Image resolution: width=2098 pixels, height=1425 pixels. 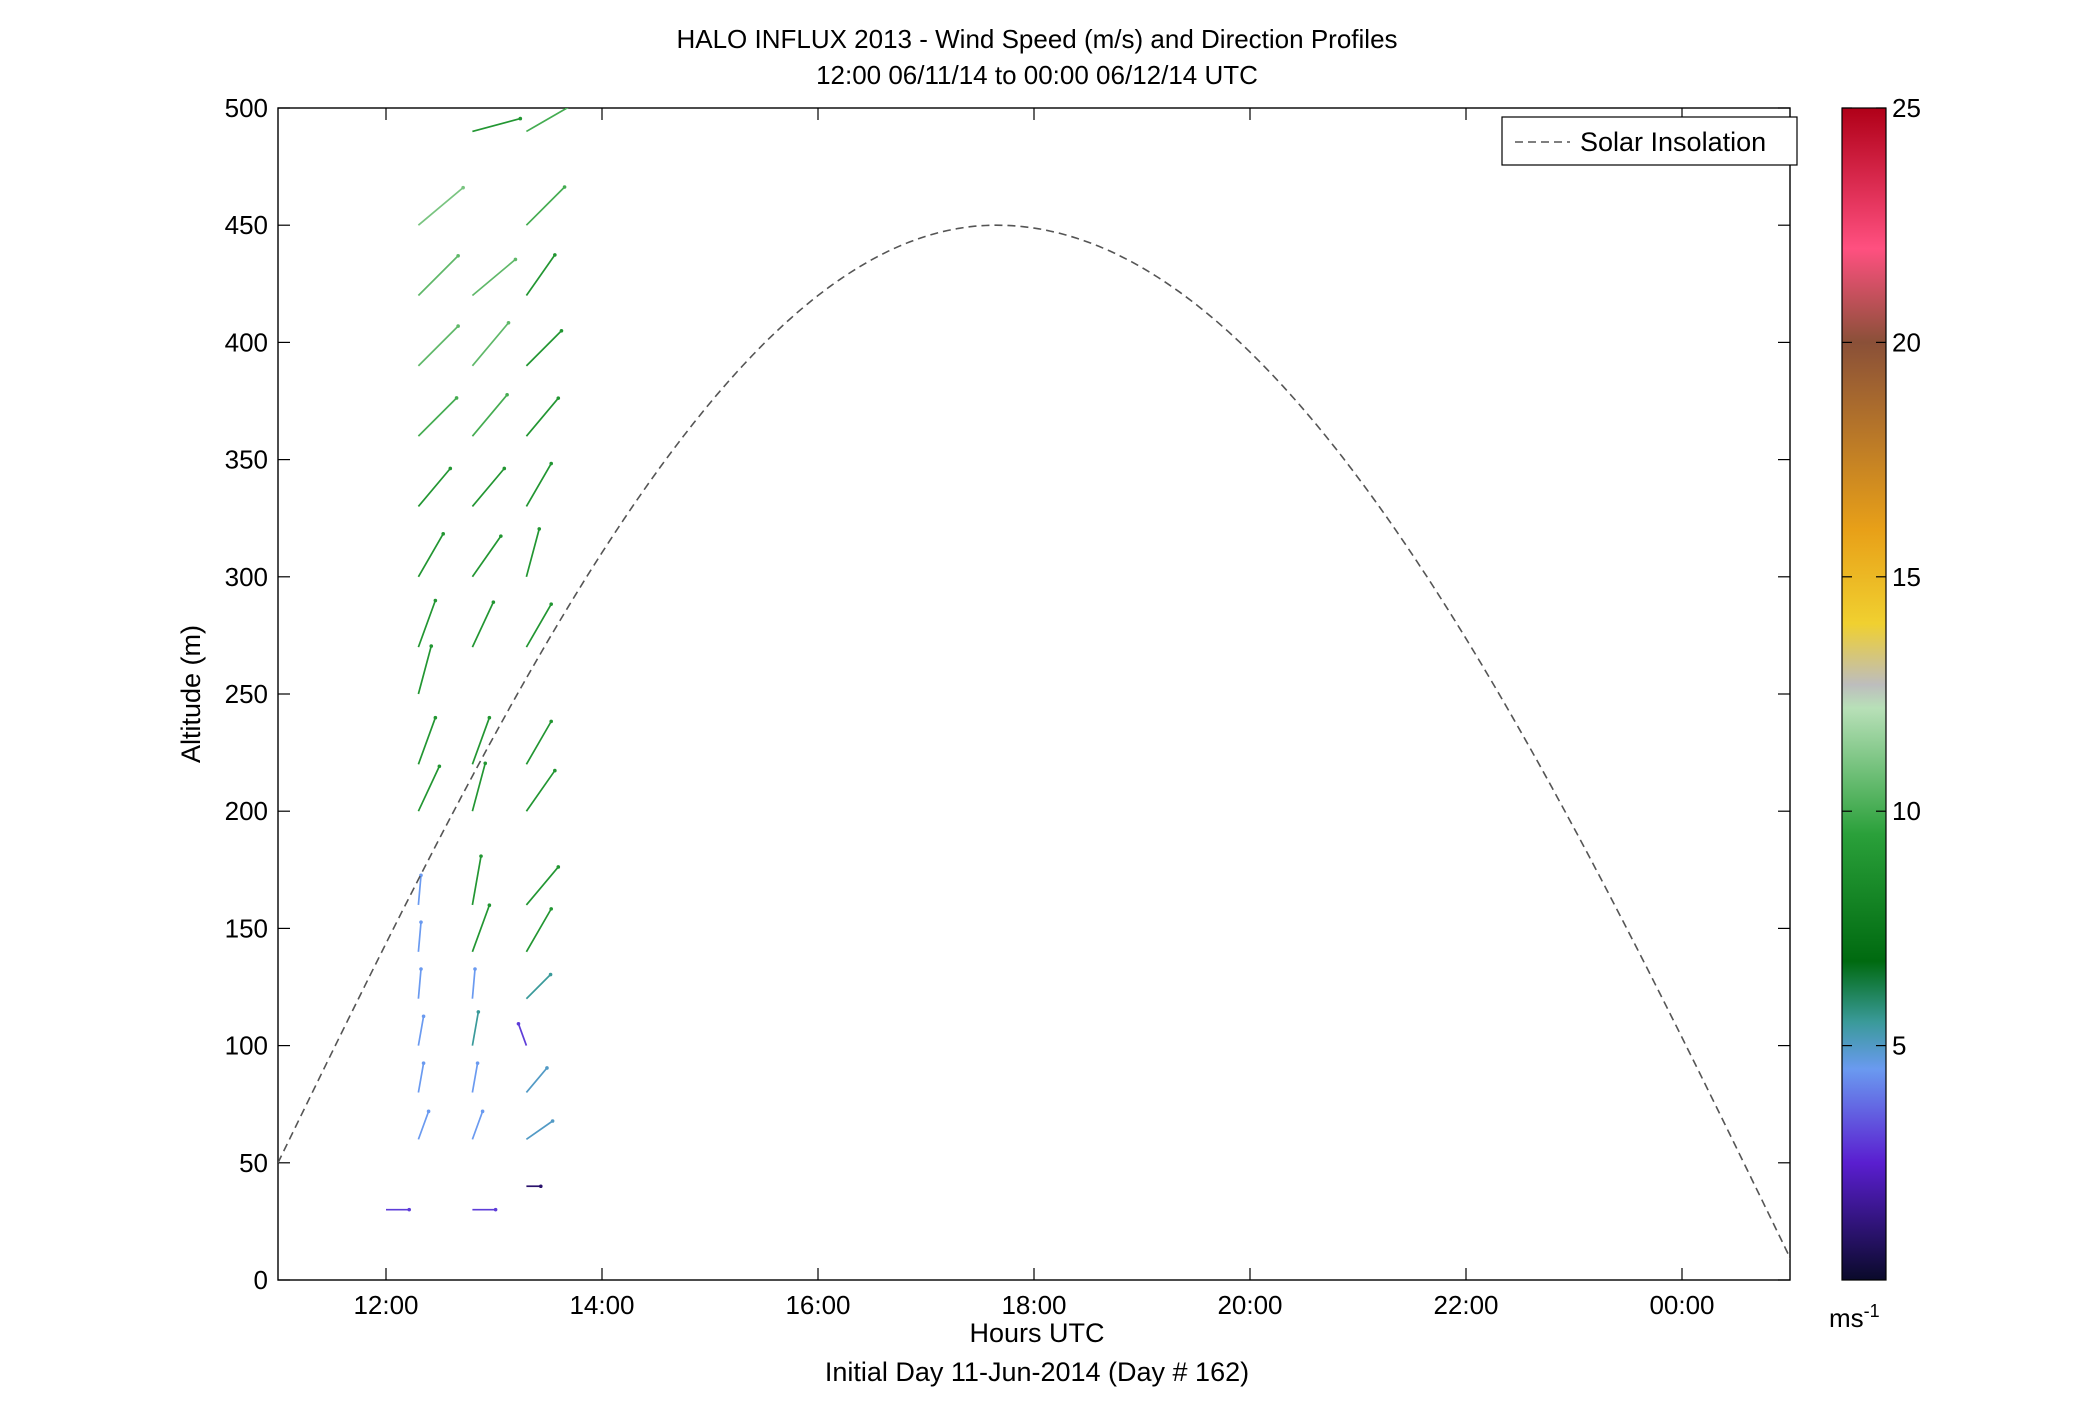 What do you see at coordinates (817, 1305) in the screenshot?
I see `x-tick-label: 16:00` at bounding box center [817, 1305].